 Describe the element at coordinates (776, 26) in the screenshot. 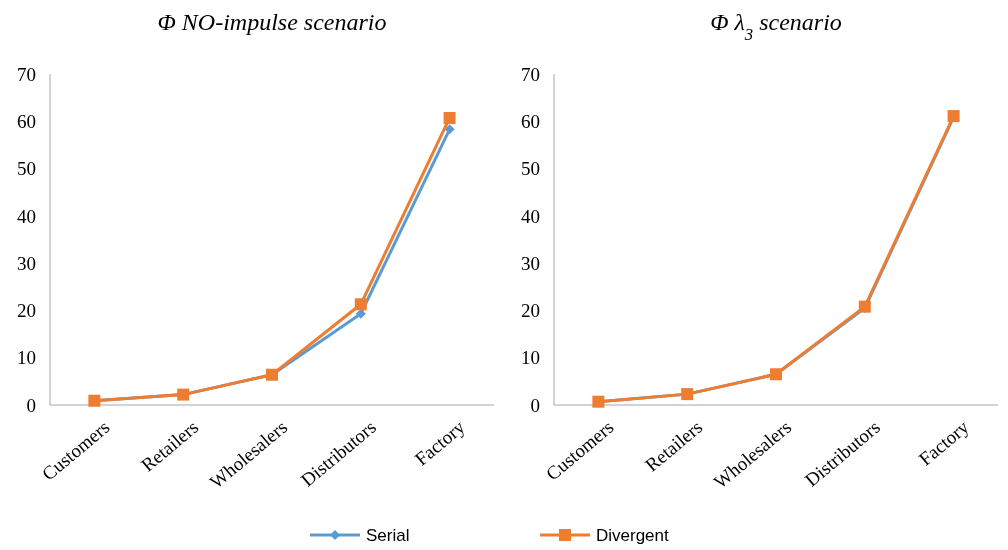

I see `chart-title: Φ λ$_{3}$ scenario` at that location.